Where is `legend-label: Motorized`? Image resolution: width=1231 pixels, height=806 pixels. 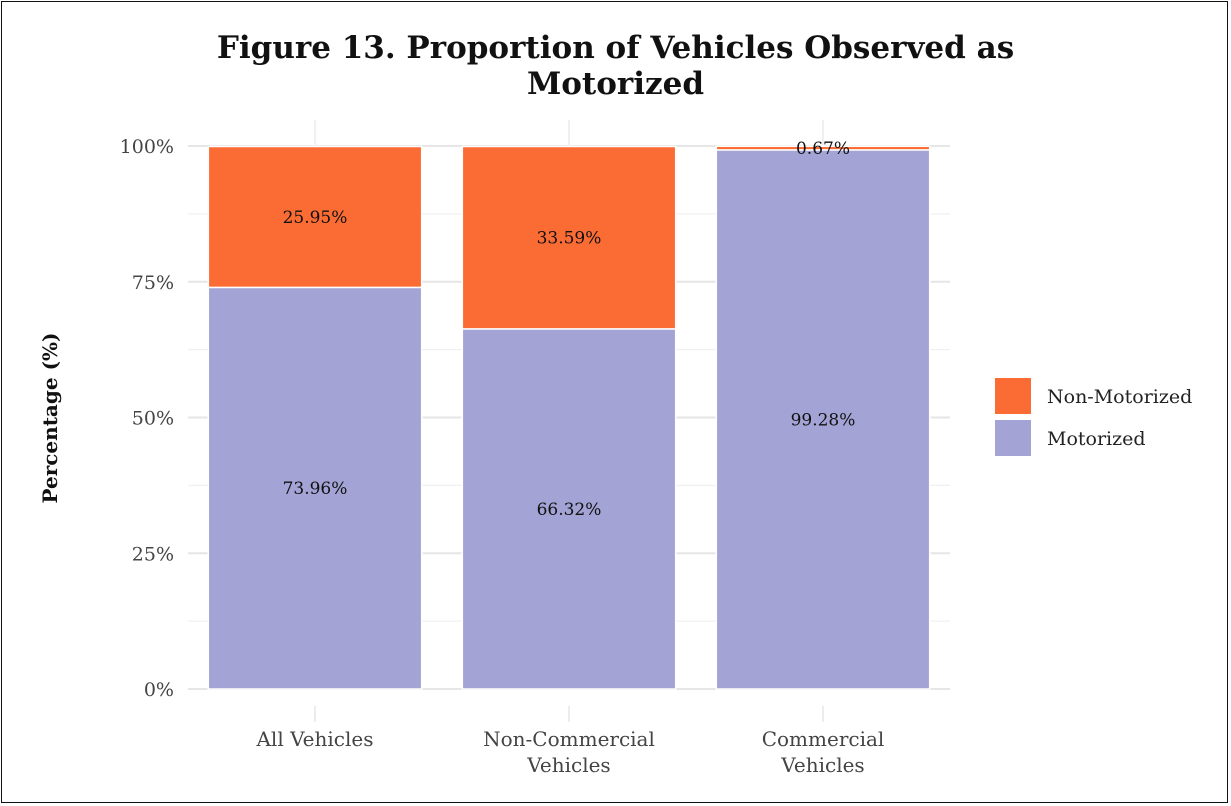
legend-label: Motorized is located at coordinates (1096, 439).